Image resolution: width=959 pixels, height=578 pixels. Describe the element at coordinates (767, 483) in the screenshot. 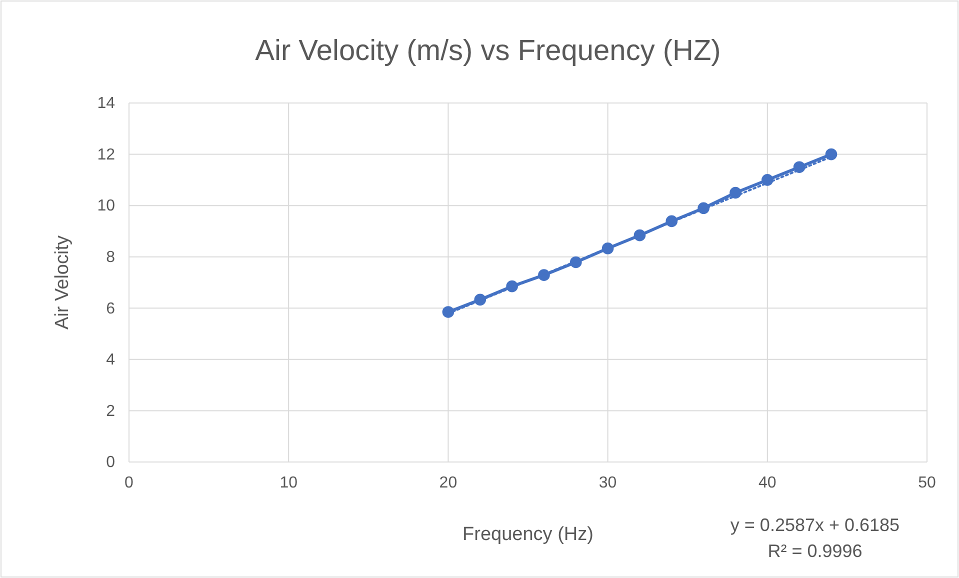

I see `x-tick-label: 40` at that location.